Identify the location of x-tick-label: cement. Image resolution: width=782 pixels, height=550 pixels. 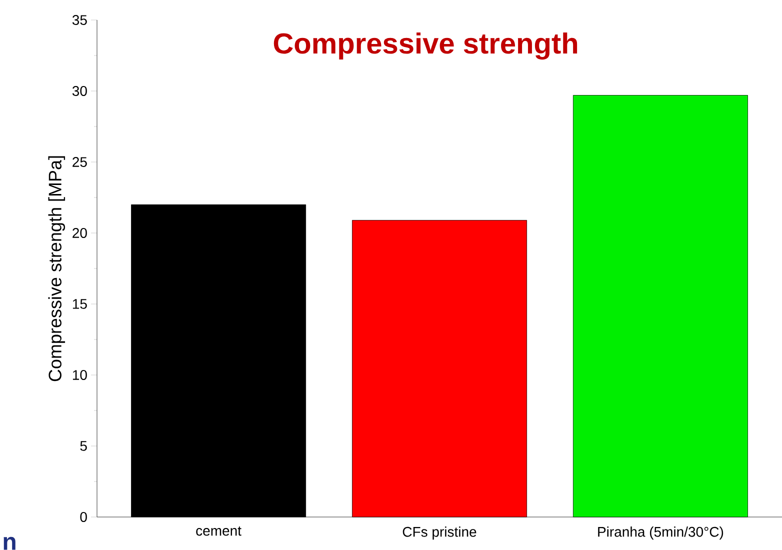
(219, 531).